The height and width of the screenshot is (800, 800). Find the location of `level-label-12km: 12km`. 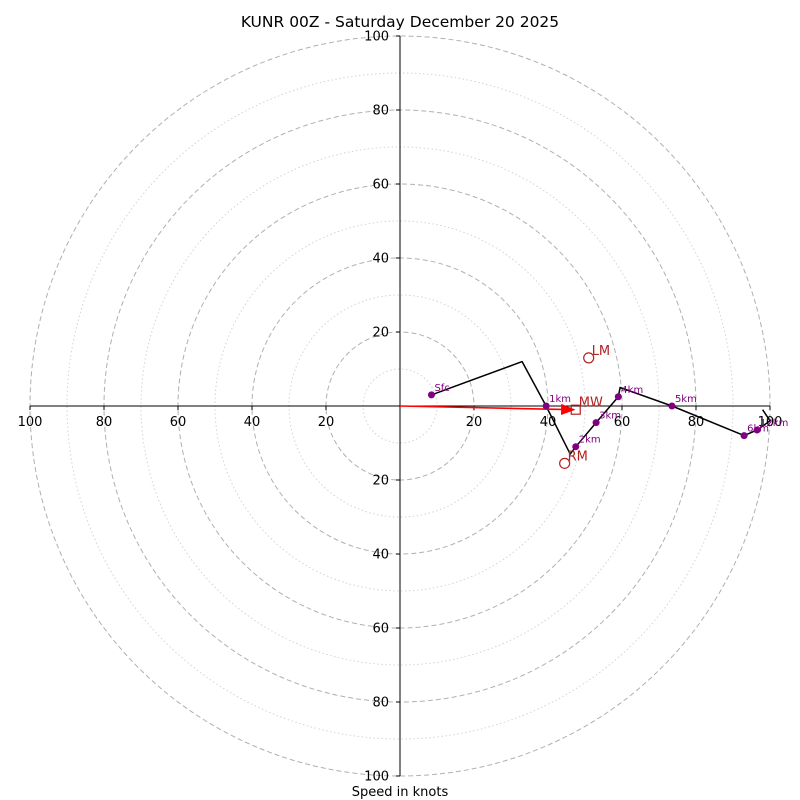

level-label-12km: 12km is located at coordinates (774, 423).